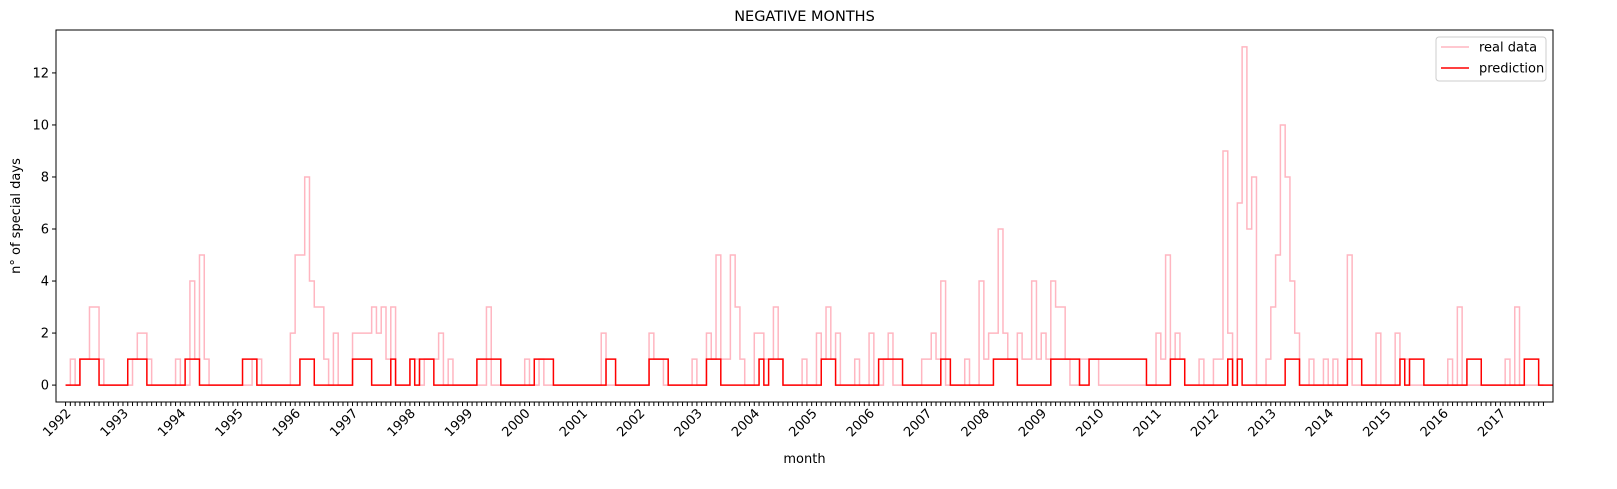  What do you see at coordinates (344, 423) in the screenshot?
I see `x-tick-label: 1997` at bounding box center [344, 423].